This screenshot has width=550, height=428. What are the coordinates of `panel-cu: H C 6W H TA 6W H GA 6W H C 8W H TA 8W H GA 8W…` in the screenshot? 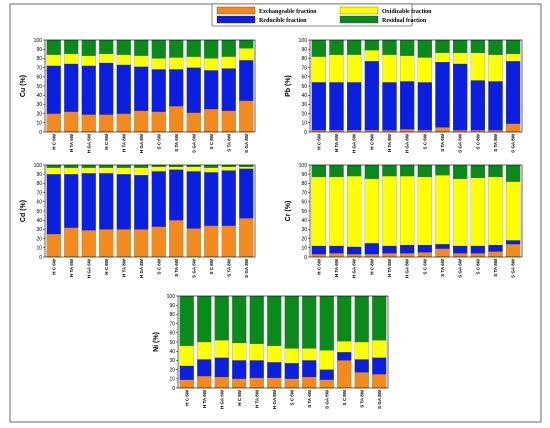 It's located at (138, 95).